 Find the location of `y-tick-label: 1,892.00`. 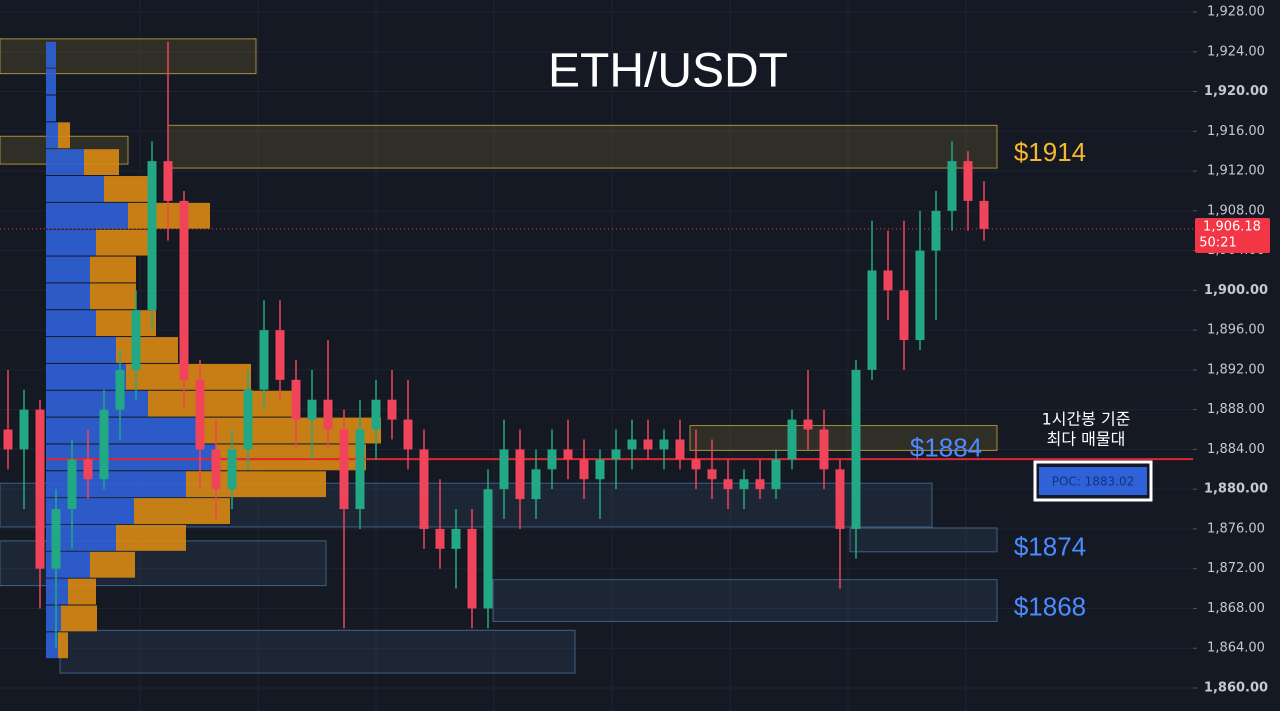

y-tick-label: 1,892.00 is located at coordinates (1236, 369).